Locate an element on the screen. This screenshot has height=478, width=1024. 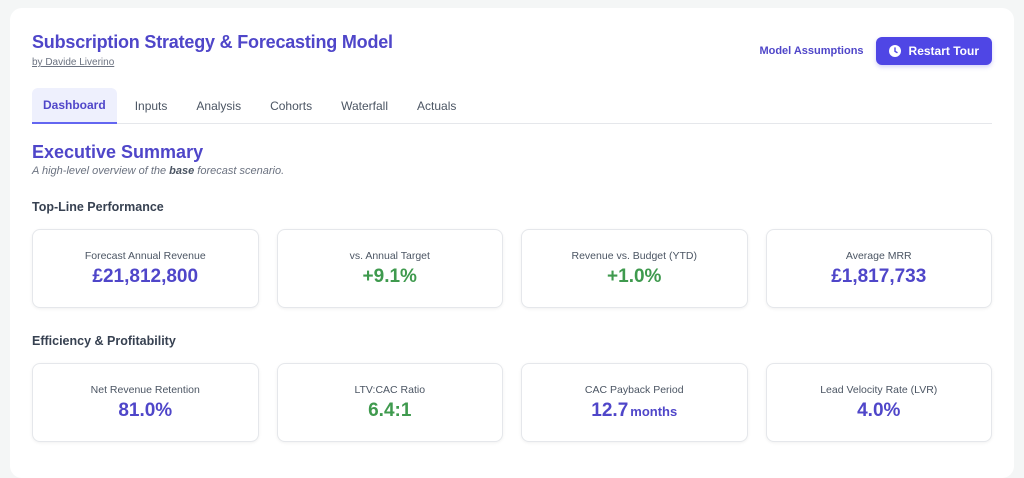
kpi-card-average-mrr: Average MRR £1,817,733 is located at coordinates (878, 268).